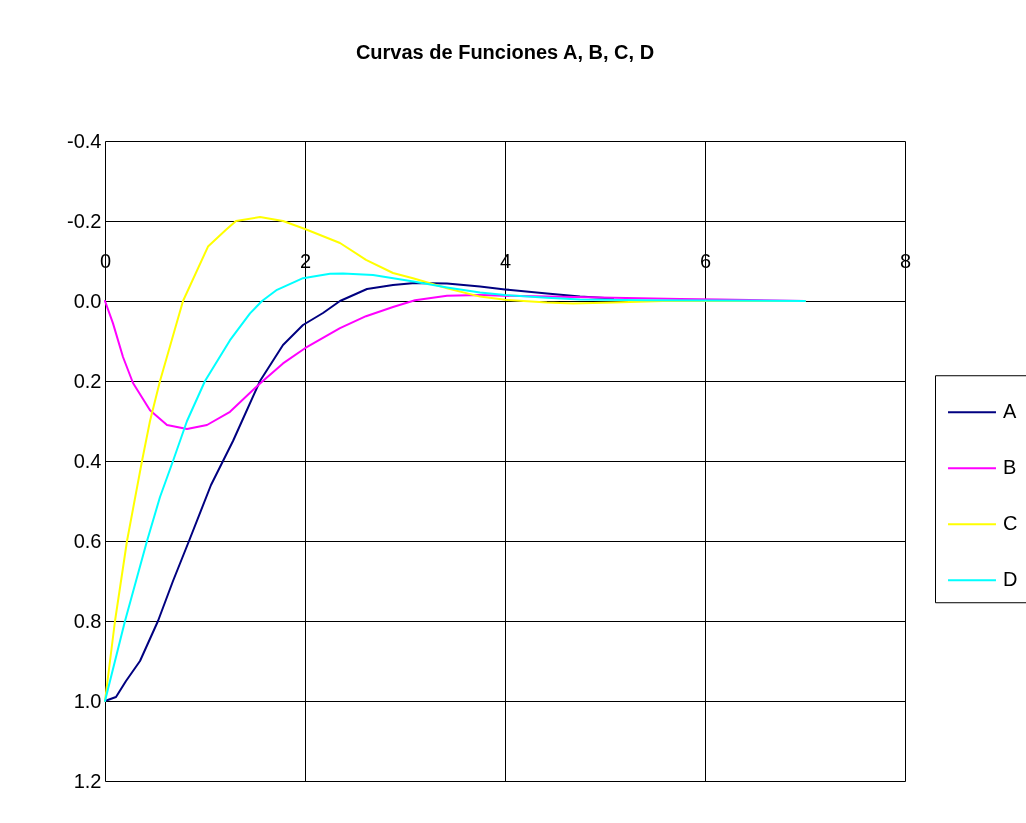 This screenshot has height=823, width=1026. I want to click on legend-label: C, so click(1010, 523).